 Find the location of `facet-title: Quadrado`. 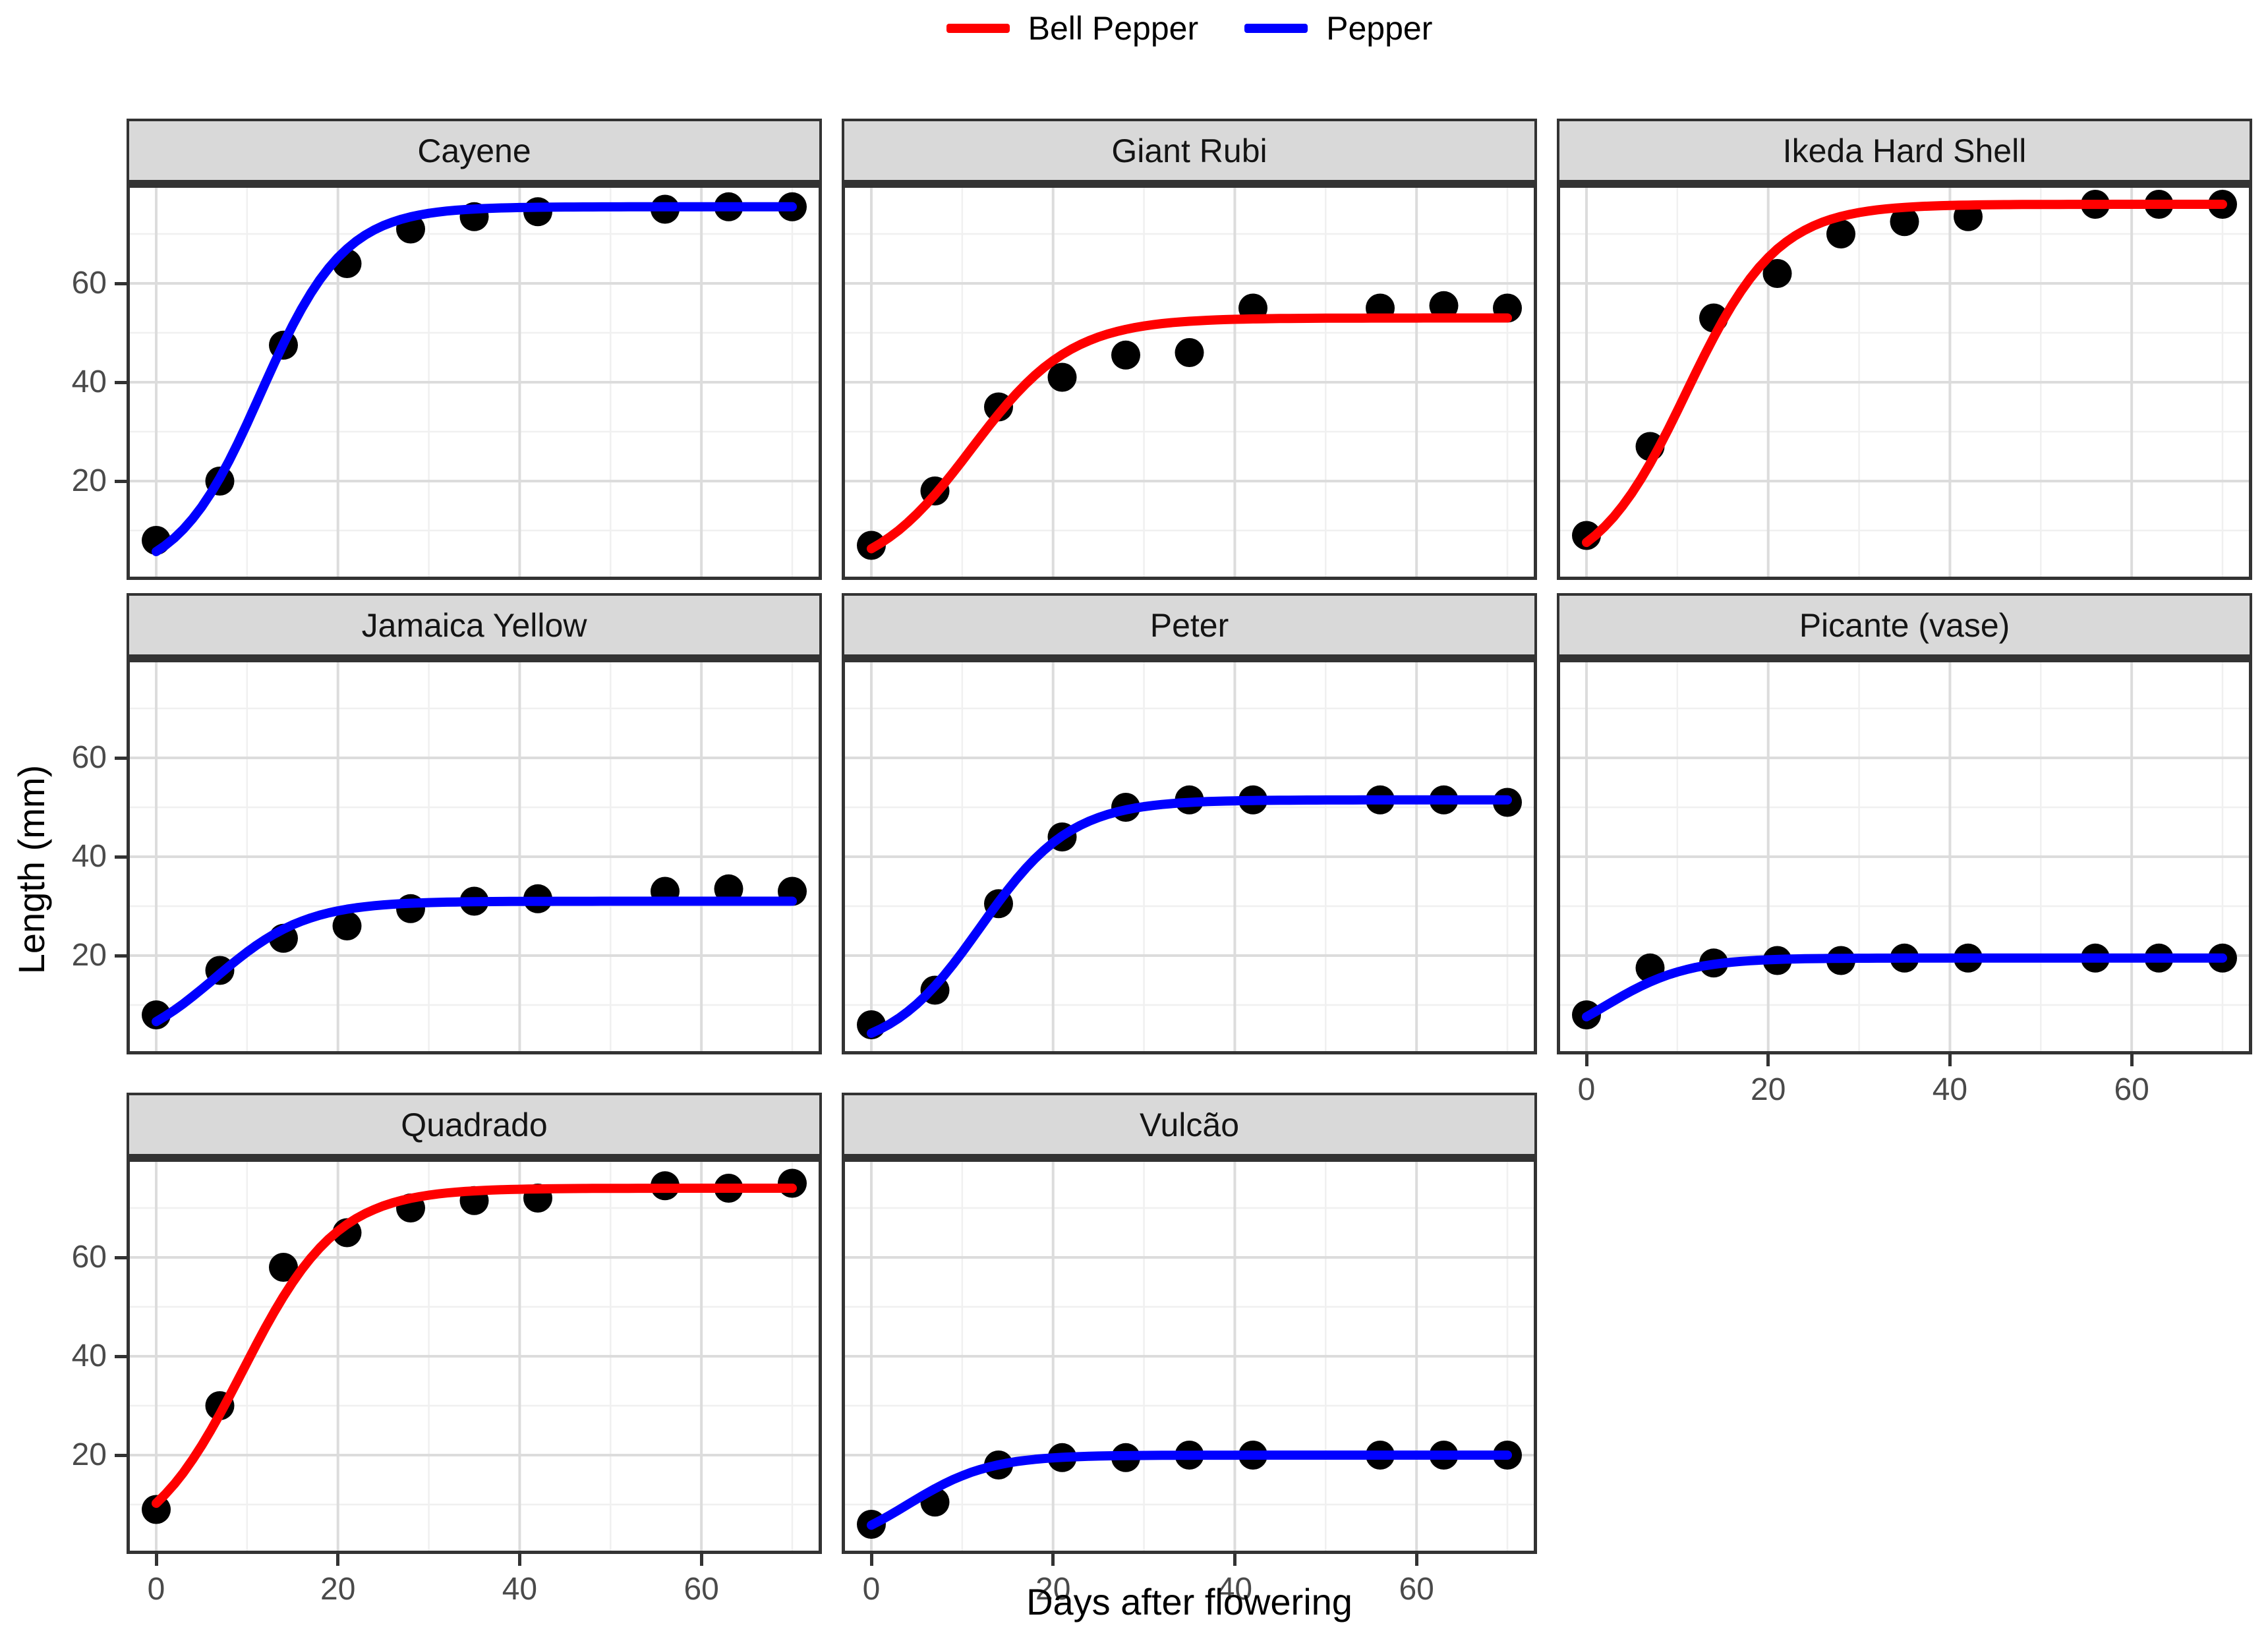

facet-title: Quadrado is located at coordinates (474, 1124).